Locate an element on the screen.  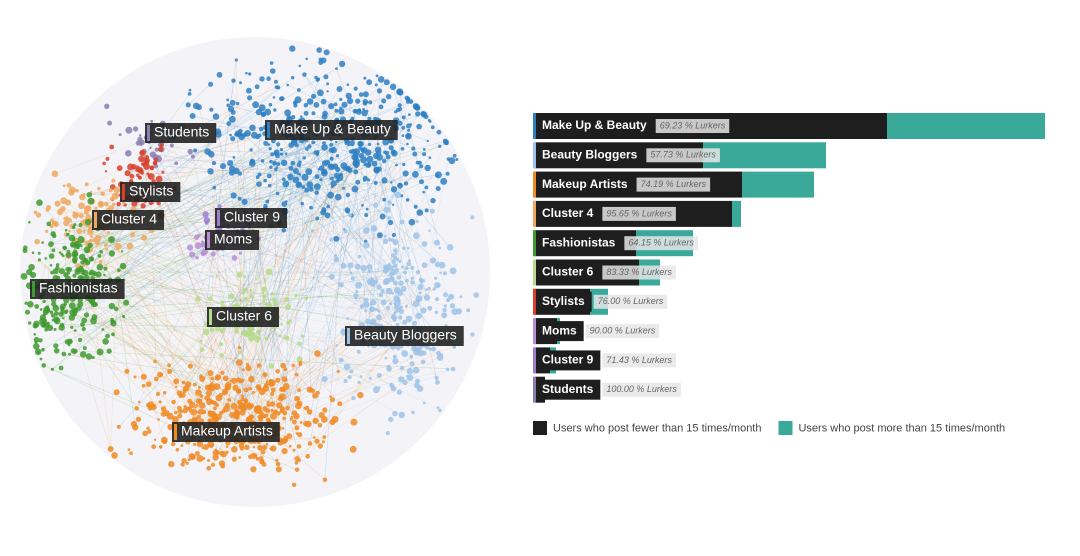
cluster-label: Stylists is located at coordinates (150, 192).